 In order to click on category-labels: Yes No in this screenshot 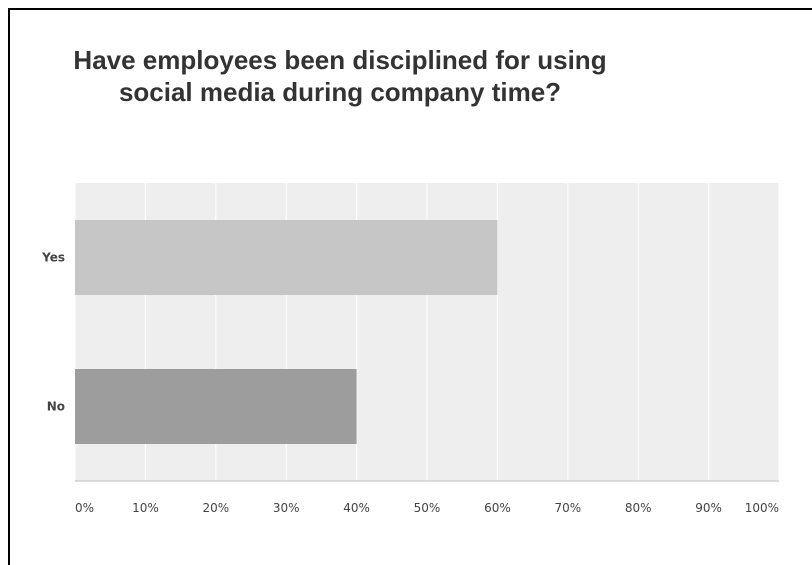, I will do `click(53, 332)`.